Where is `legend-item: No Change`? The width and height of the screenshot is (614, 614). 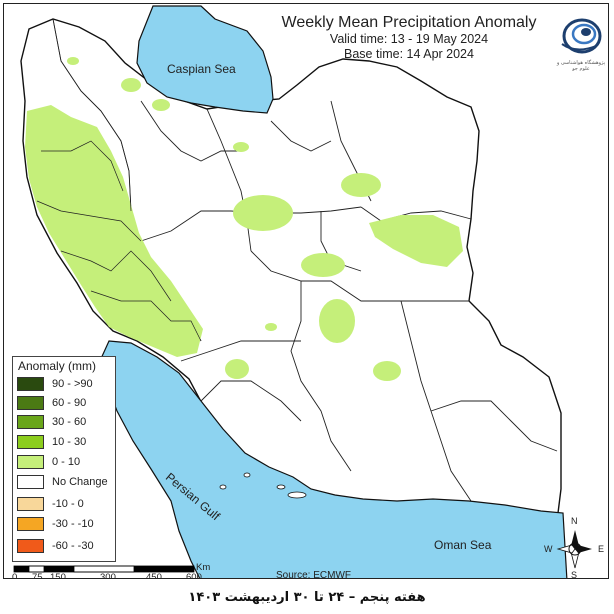 legend-item: No Change is located at coordinates (67, 482).